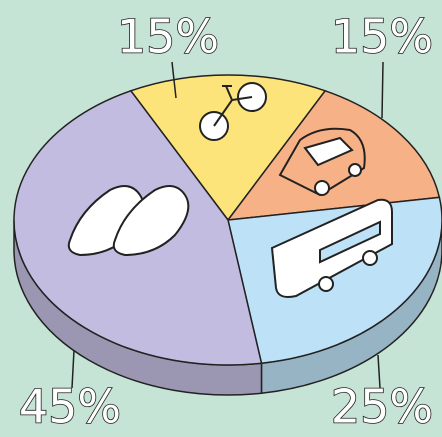  Describe the element at coordinates (128, 221) in the screenshot. I see `shoes-icon` at that location.